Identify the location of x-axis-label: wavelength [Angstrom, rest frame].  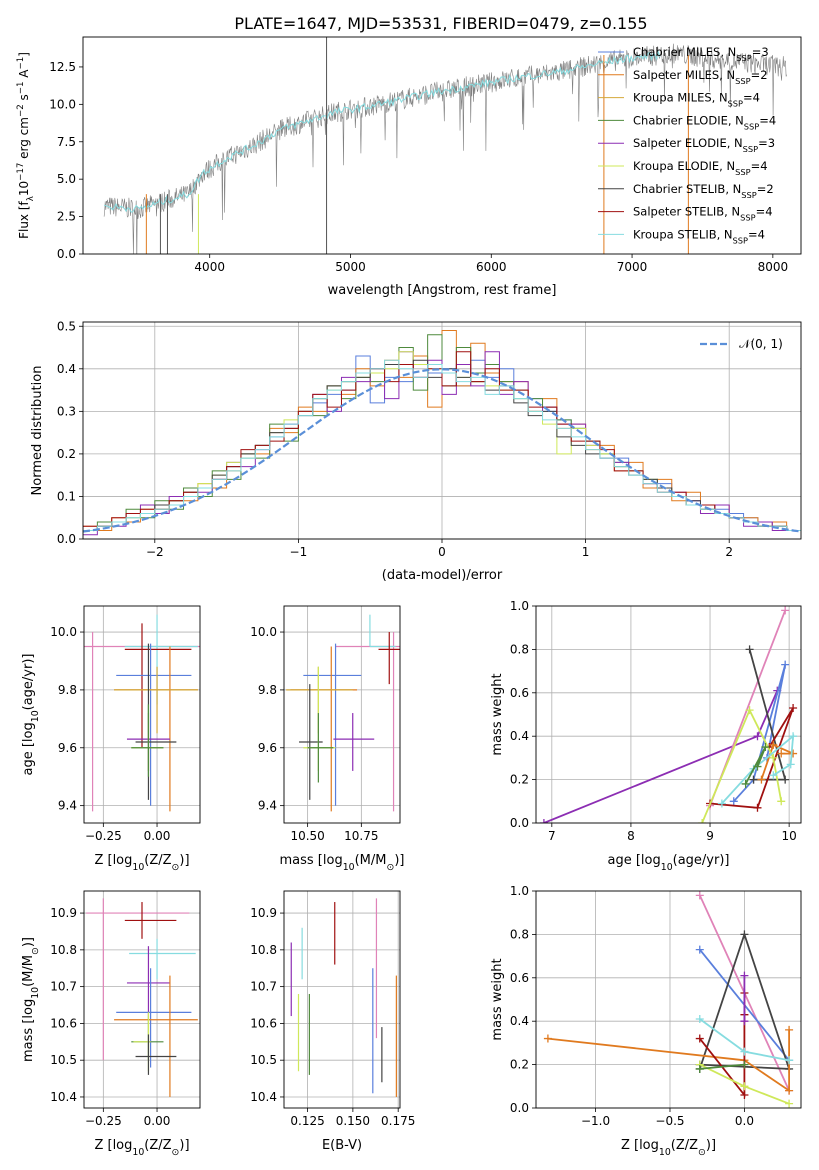
(442, 290).